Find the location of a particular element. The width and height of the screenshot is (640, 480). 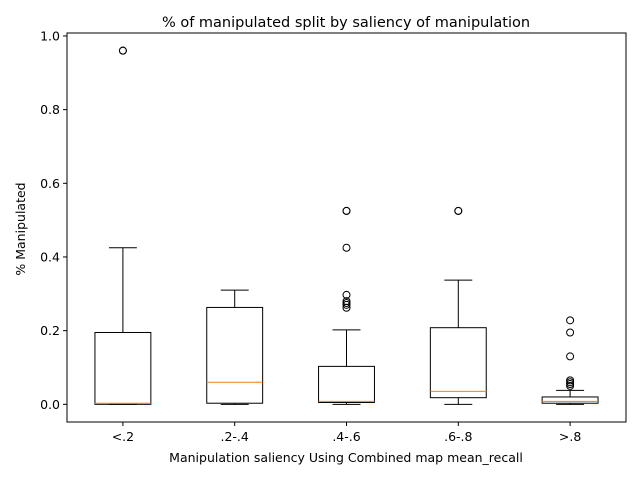

x-tick-label: .6-.8 is located at coordinates (458, 436).